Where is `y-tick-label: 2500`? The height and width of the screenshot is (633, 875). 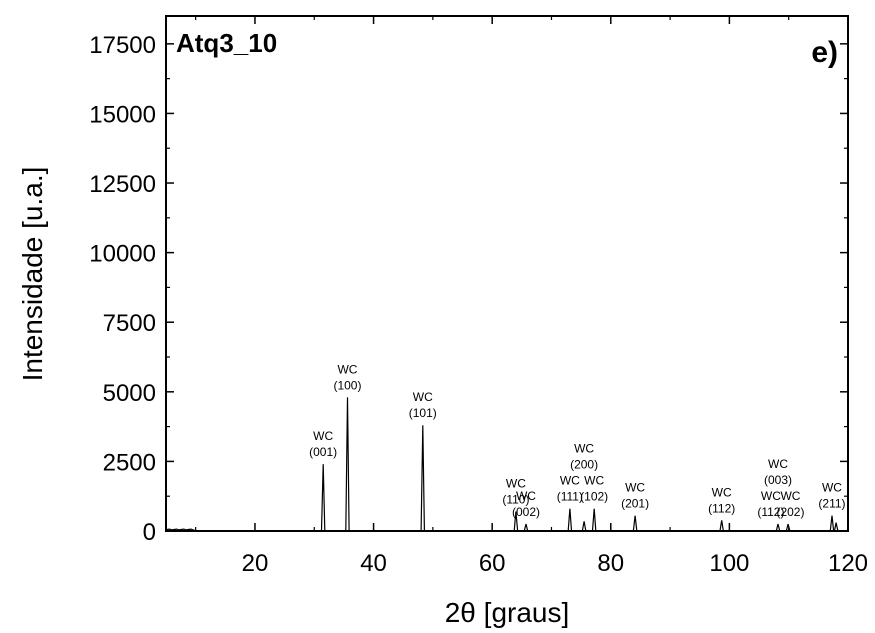
y-tick-label: 2500 is located at coordinates (129, 462).